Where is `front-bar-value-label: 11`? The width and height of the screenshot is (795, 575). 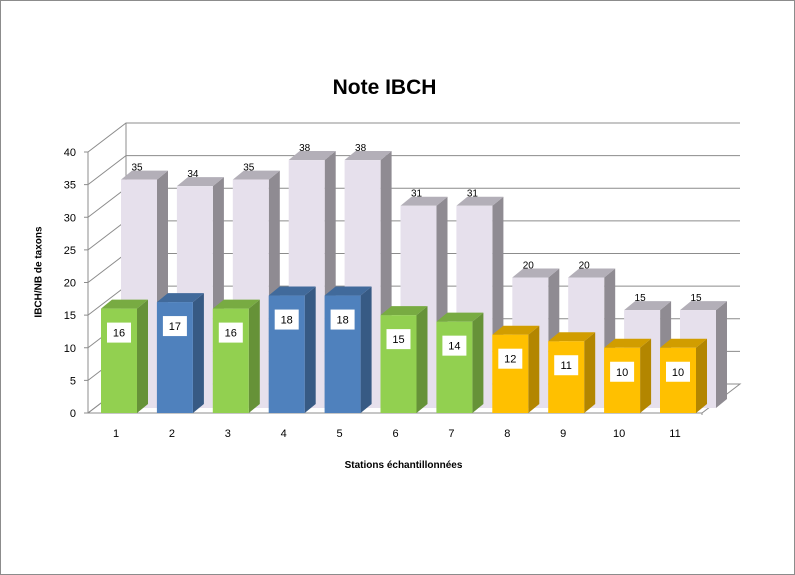
front-bar-value-label: 11 is located at coordinates (565, 366).